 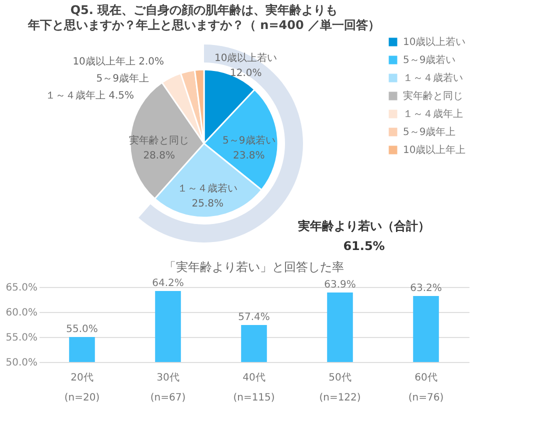 I want to click on data-label: 57.4%, so click(x=254, y=317).